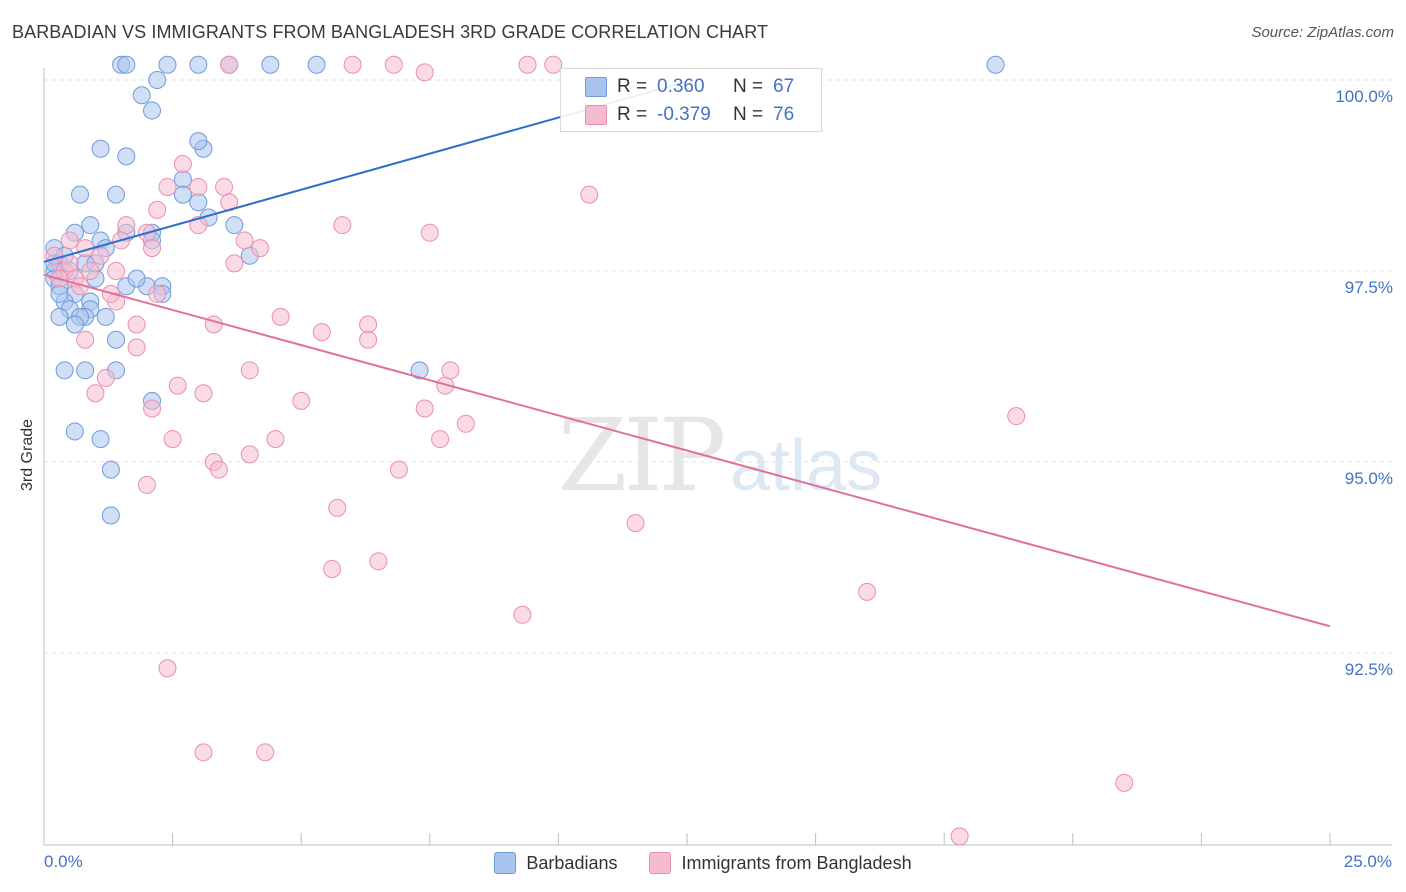 Image resolution: width=1406 pixels, height=892 pixels. I want to click on x-tick-label-max: 25.0%, so click(1367, 861).